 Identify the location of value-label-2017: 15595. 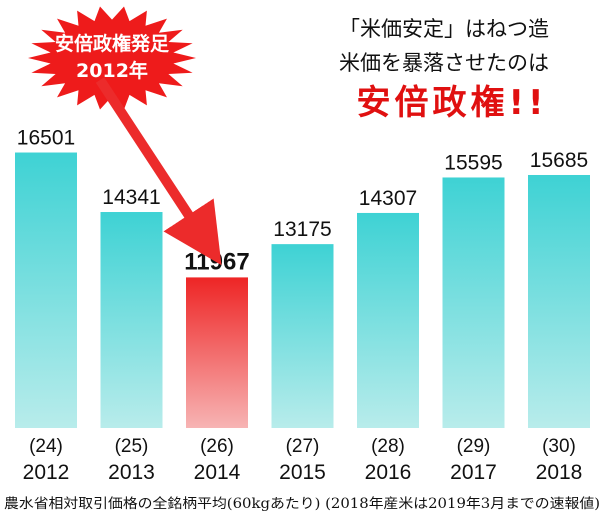
(473, 162).